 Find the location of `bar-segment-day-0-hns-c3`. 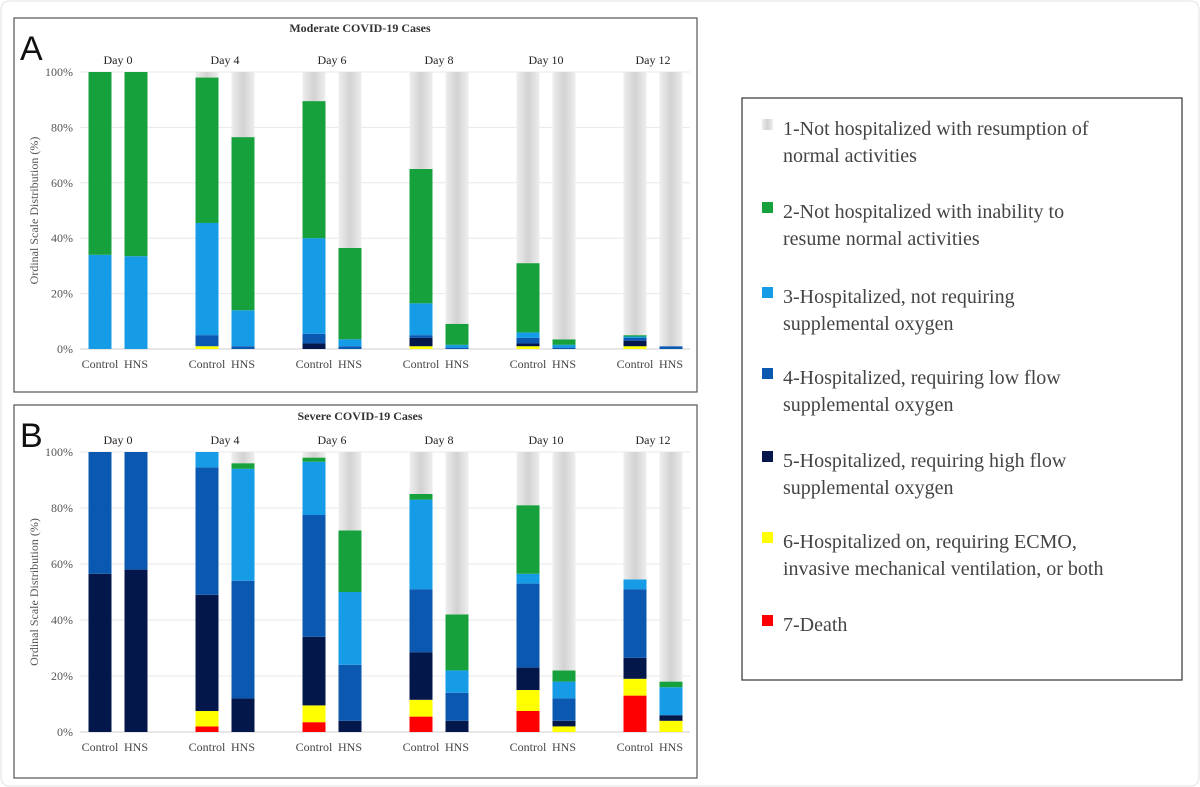

bar-segment-day-0-hns-c3 is located at coordinates (136, 302).